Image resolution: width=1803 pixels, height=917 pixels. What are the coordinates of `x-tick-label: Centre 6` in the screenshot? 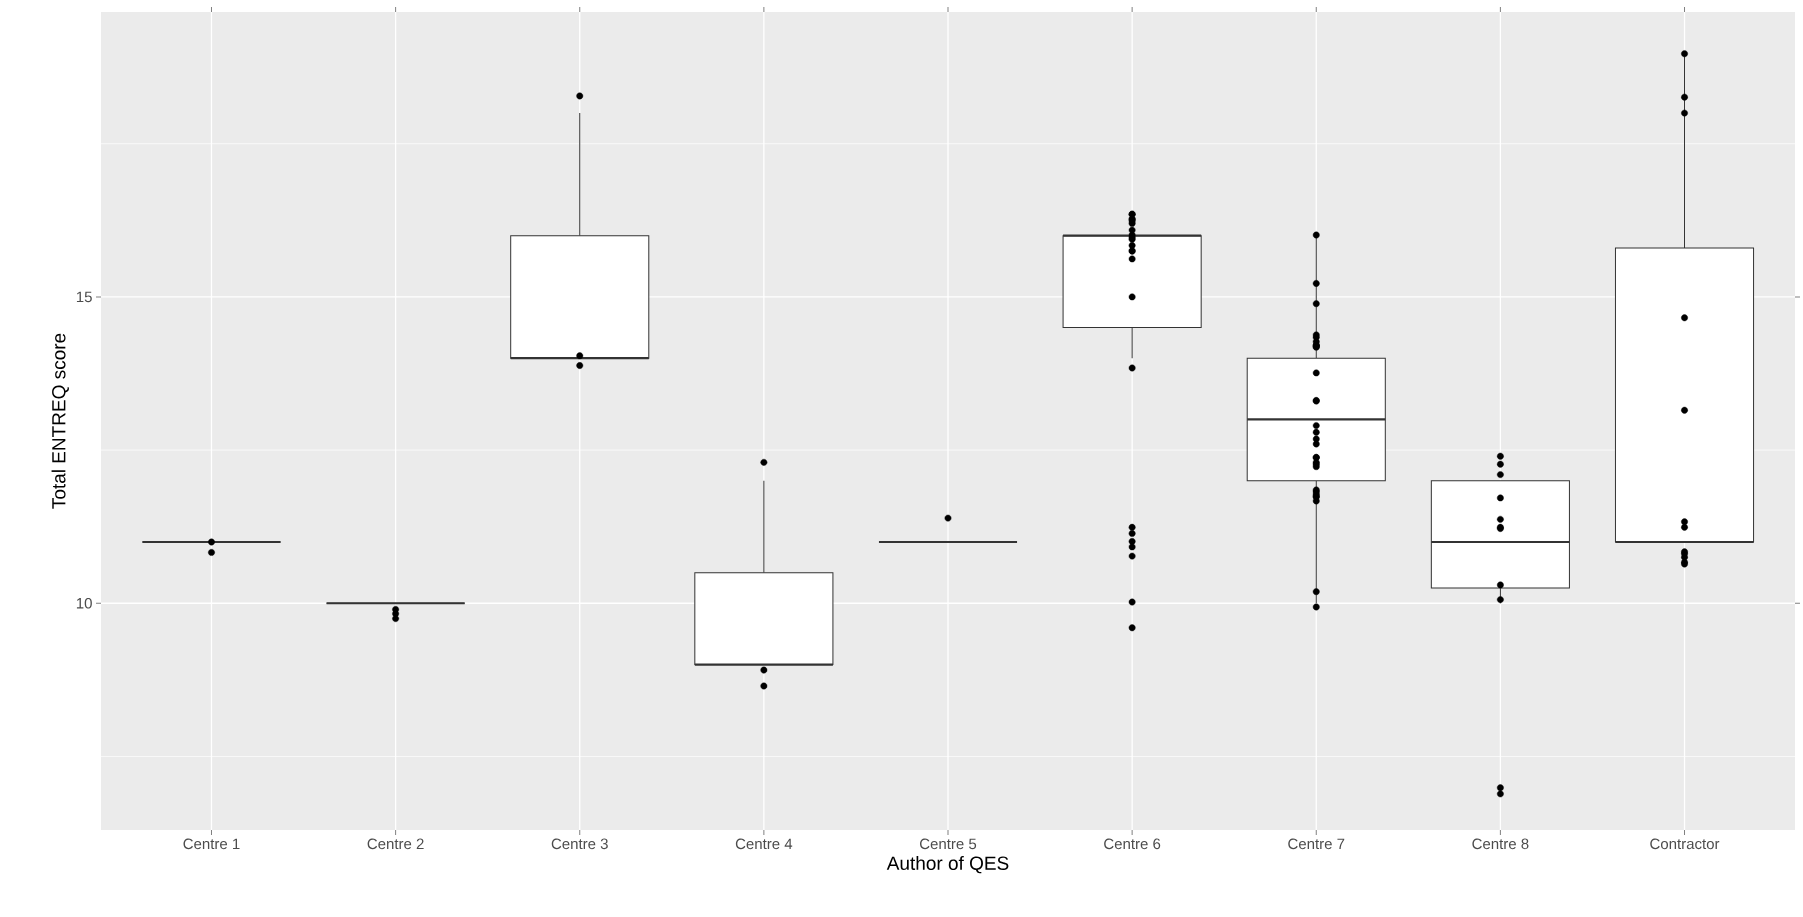 It's located at (1132, 844).